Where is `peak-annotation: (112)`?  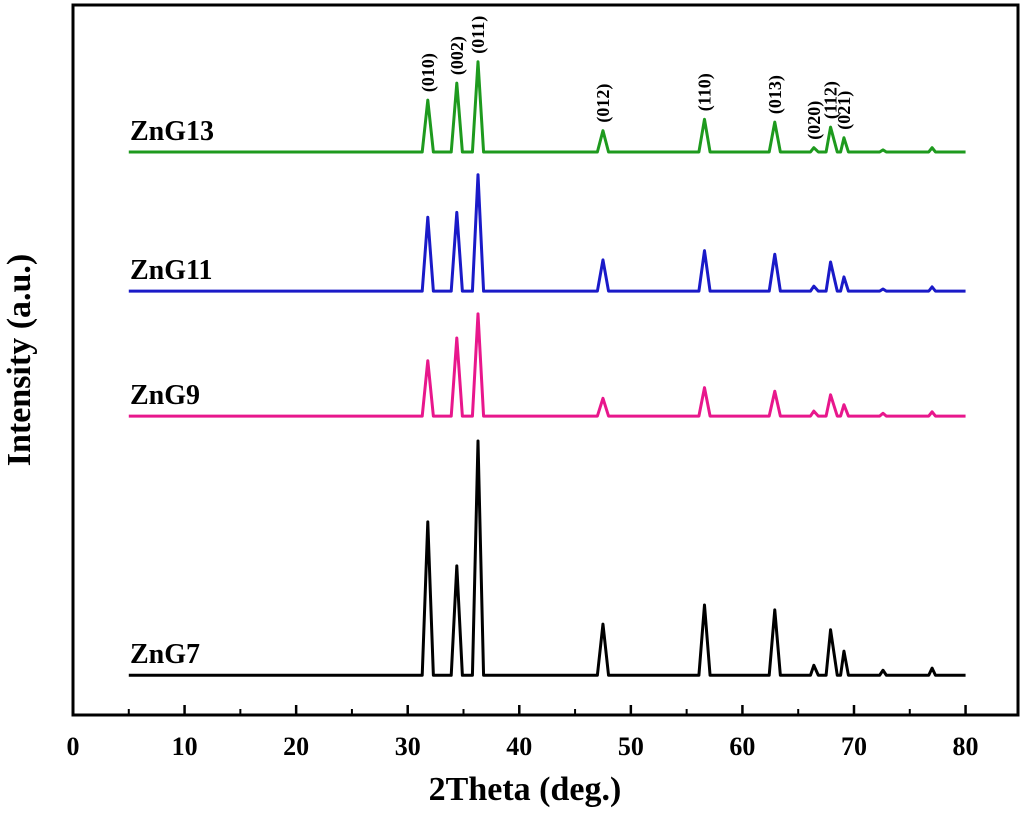 peak-annotation: (112) is located at coordinates (831, 100).